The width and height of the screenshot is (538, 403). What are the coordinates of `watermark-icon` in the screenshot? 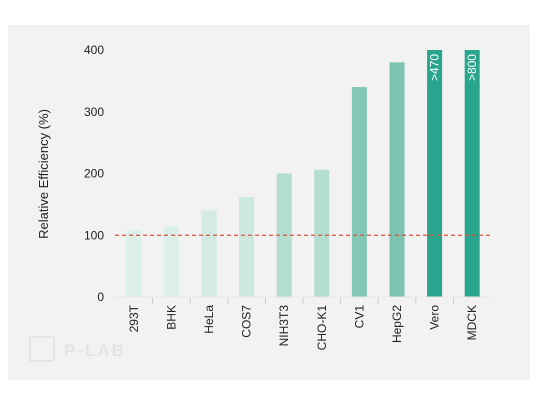 It's located at (42, 349).